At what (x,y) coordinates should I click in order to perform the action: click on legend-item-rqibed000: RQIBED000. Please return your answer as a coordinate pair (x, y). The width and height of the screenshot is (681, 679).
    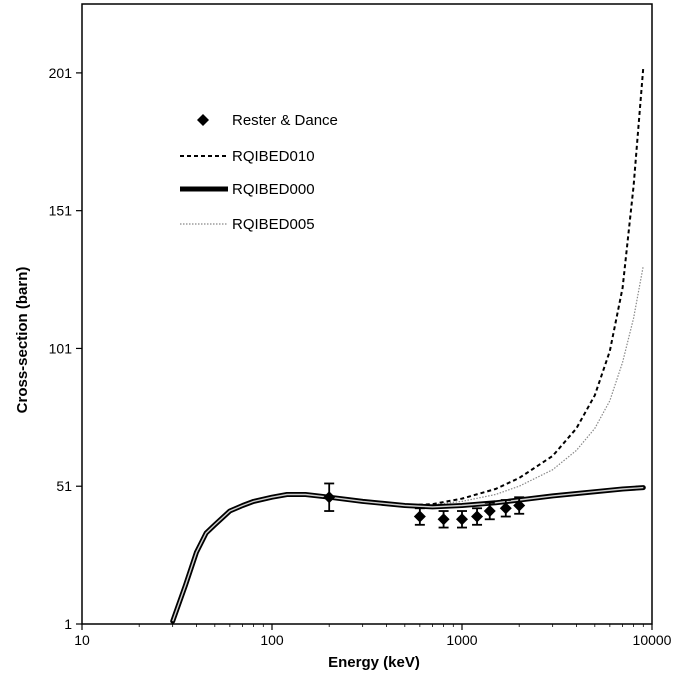
    Looking at the image, I should click on (247, 189).